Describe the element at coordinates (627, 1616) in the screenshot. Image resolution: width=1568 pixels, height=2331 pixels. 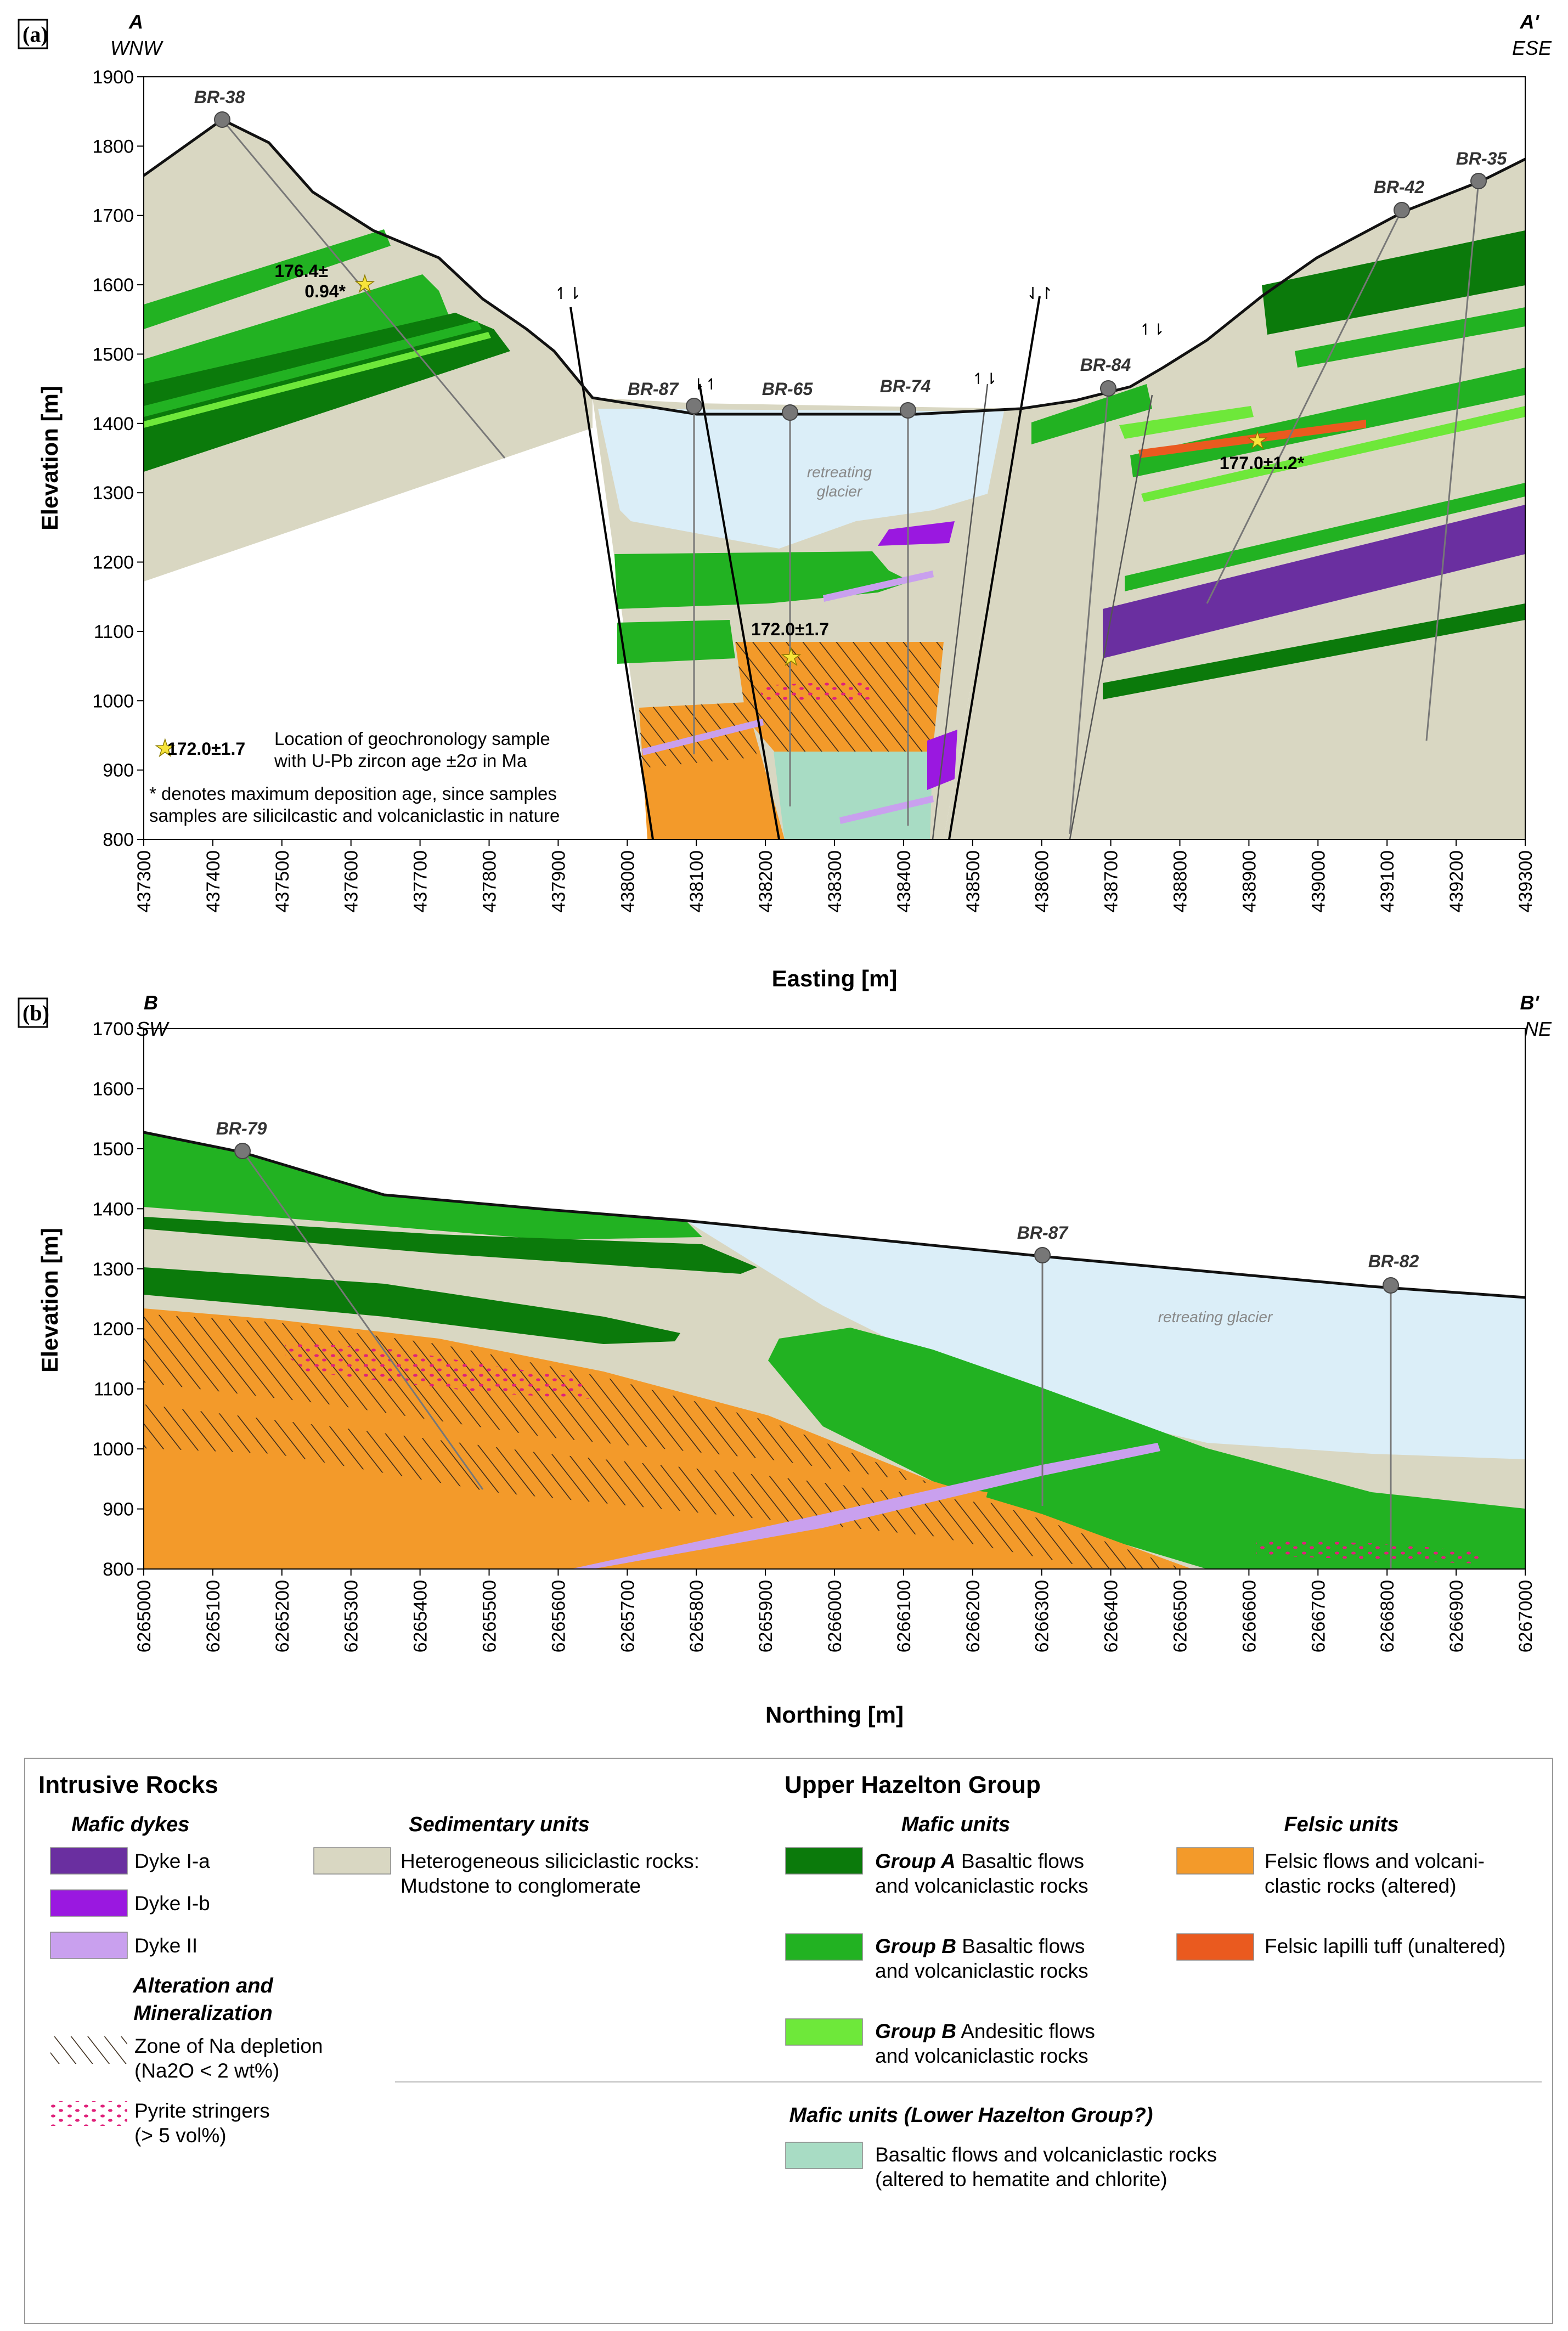
I see `x-tick-label: 6265700` at that location.